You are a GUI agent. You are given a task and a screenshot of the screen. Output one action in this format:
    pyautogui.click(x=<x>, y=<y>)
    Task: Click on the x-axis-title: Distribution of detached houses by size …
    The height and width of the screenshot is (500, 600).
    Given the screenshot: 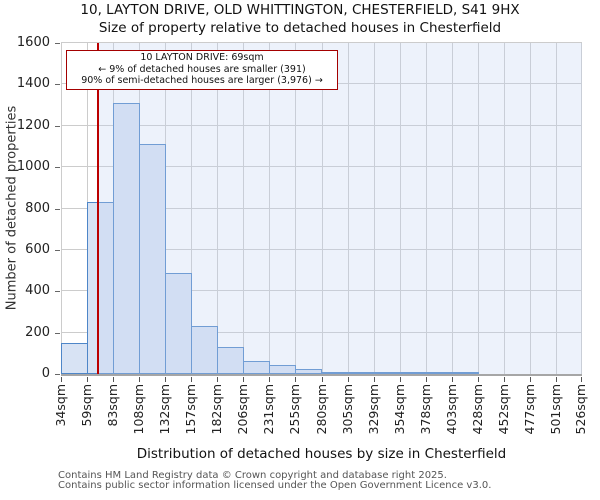 What is the action you would take?
    pyautogui.click(x=321, y=454)
    